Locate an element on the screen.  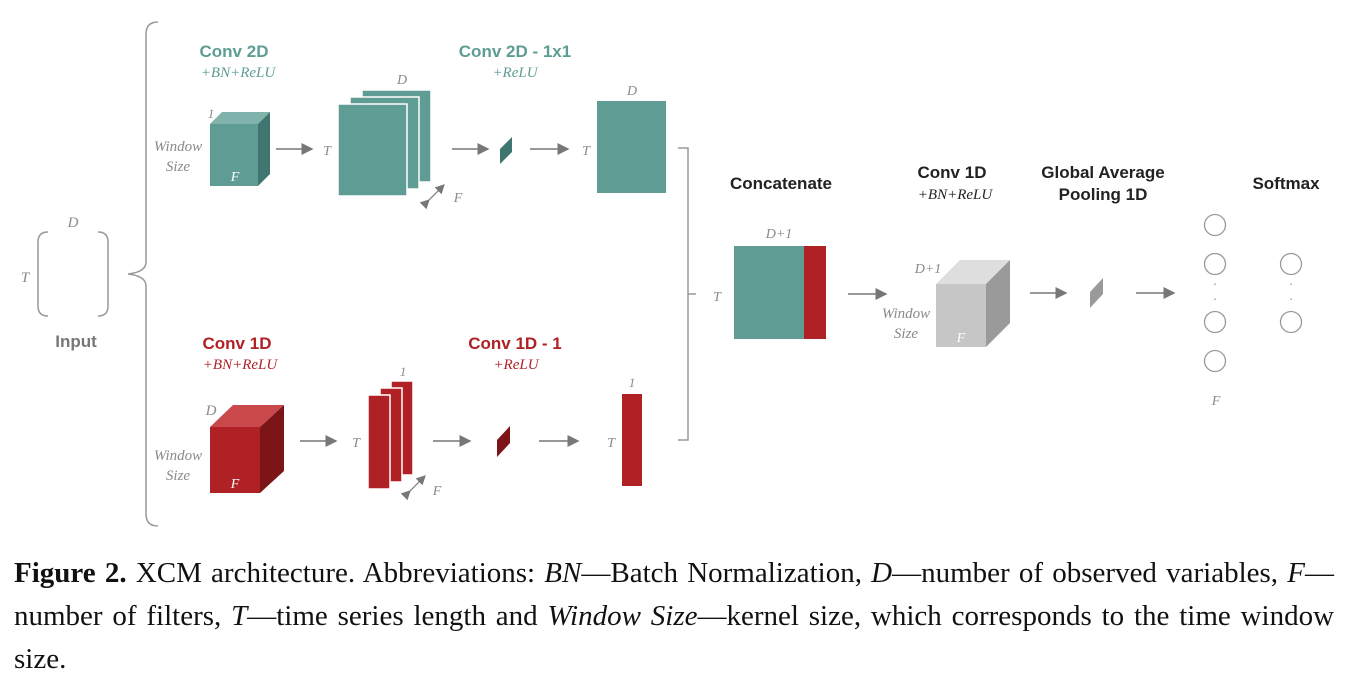
conv1d-window-label: Window is located at coordinates (178, 456).